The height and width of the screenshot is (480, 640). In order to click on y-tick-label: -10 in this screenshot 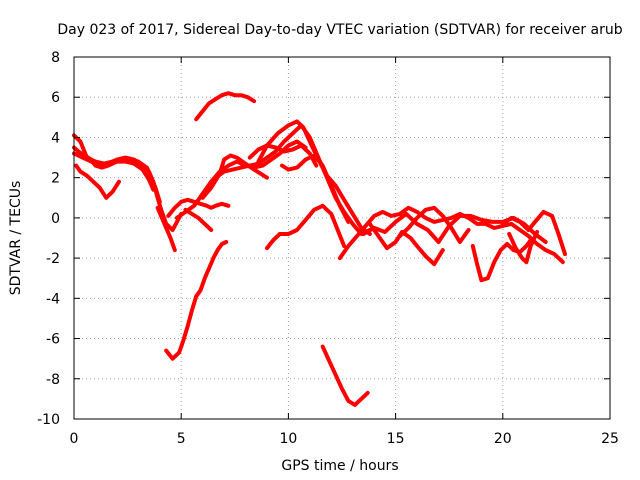, I will do `click(48, 420)`.